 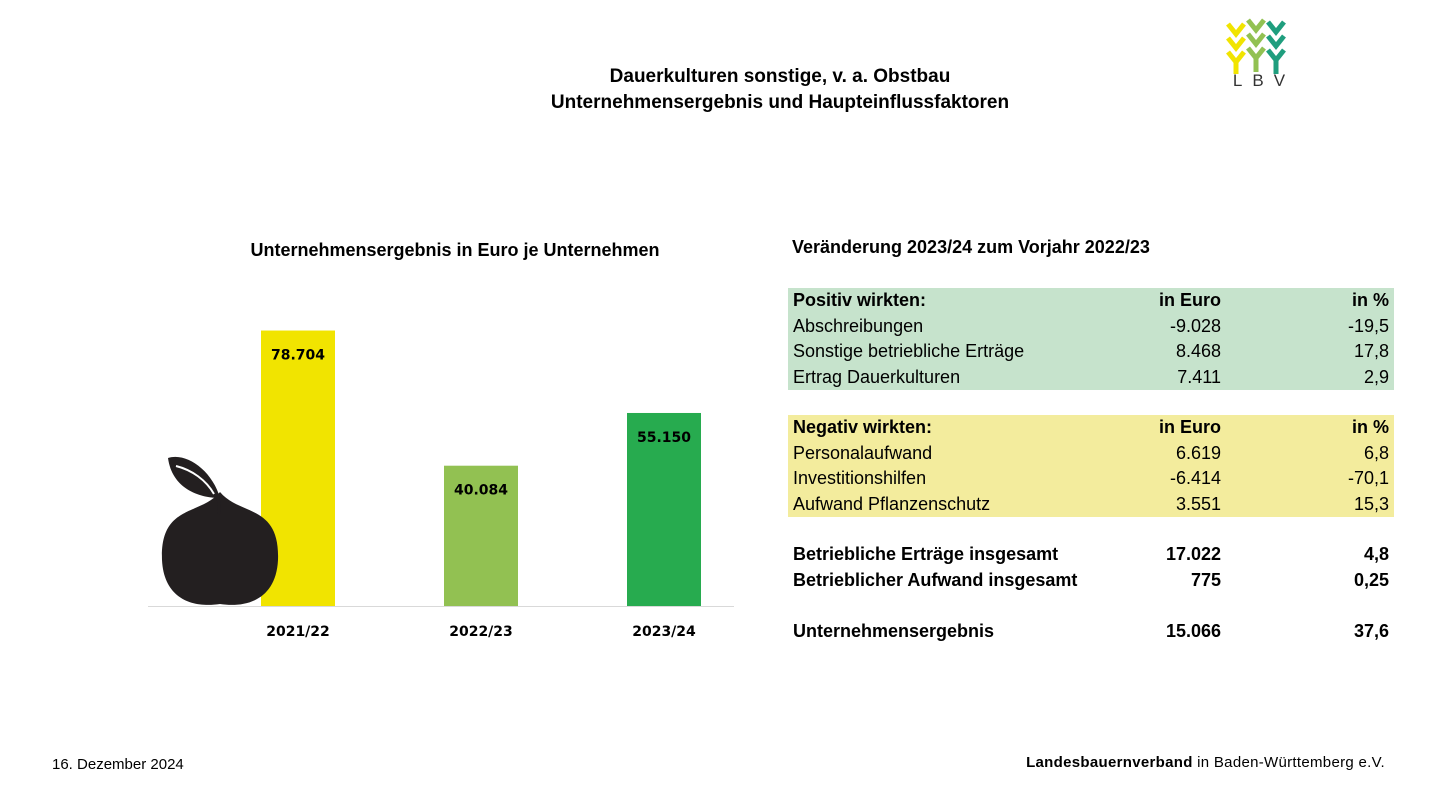 I want to click on result-label: Unternehmensergebnis, so click(x=894, y=631).